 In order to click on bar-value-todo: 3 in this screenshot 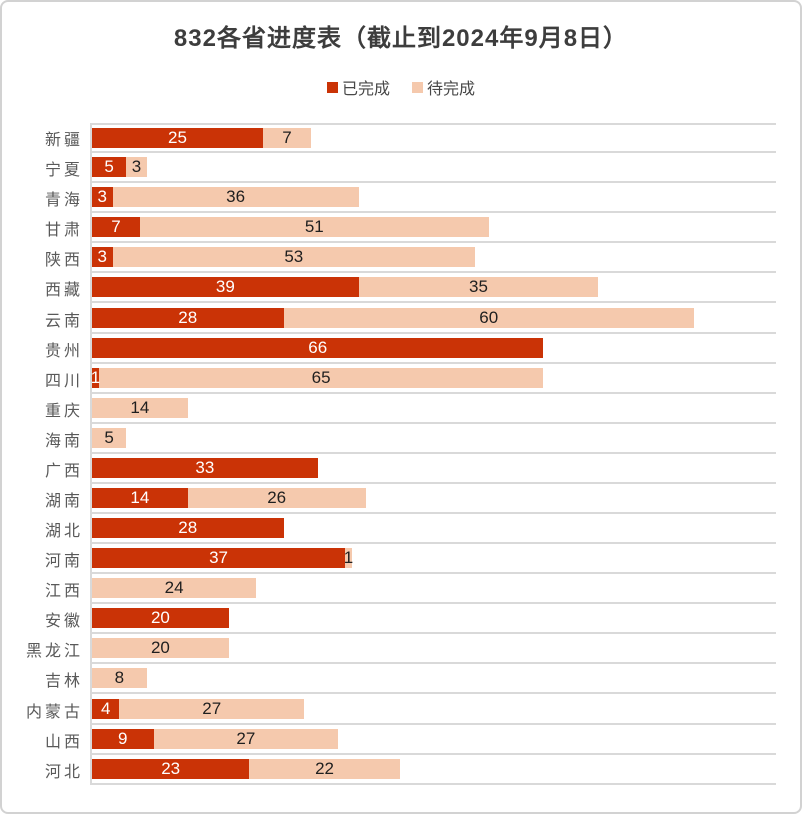, I will do `click(136, 167)`.